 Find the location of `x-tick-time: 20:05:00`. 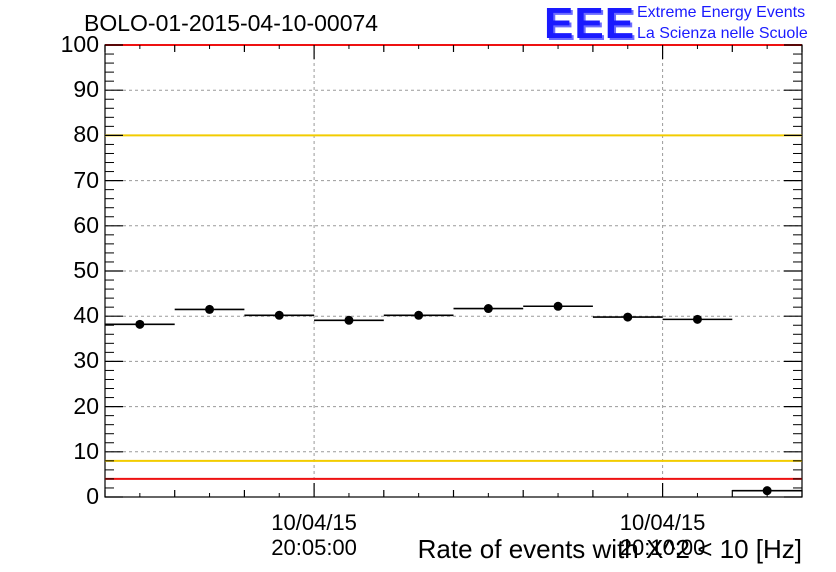

x-tick-time: 20:05:00 is located at coordinates (314, 547).